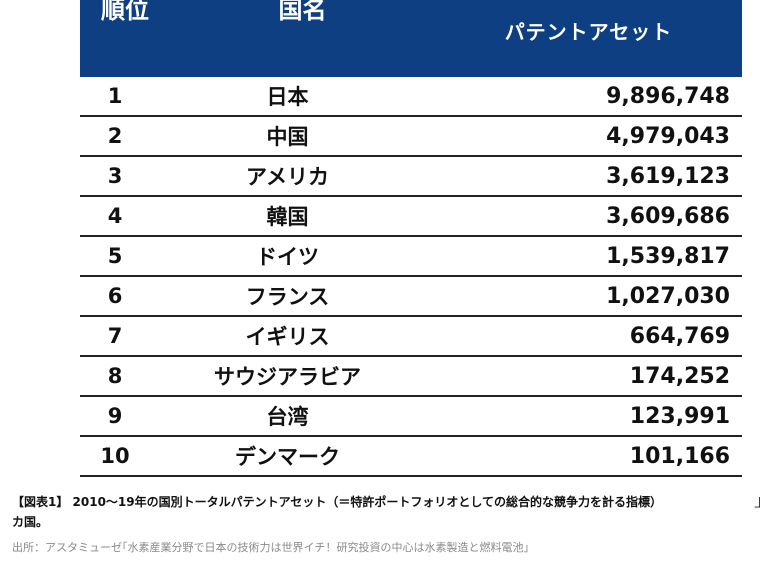 This screenshot has width=760, height=562. I want to click on value-cell: 1,027,030, so click(588, 296).